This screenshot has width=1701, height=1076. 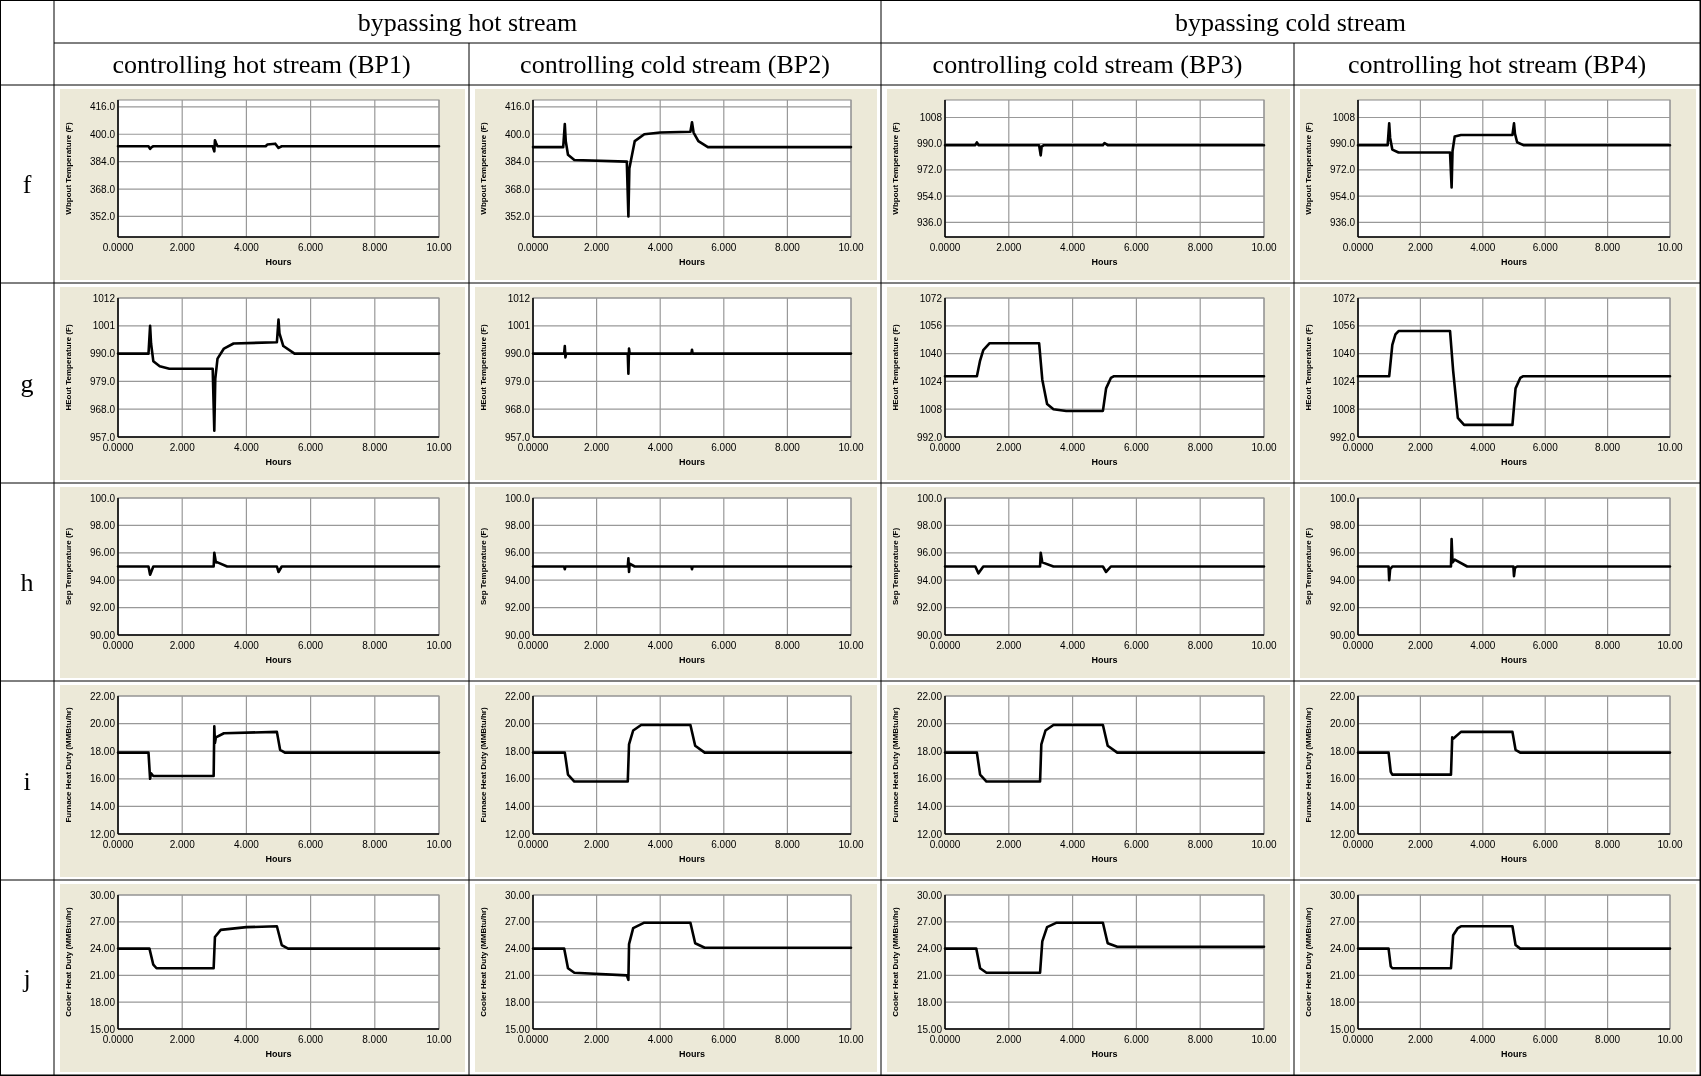 I want to click on y-tick-label: 1072, so click(x=931, y=298).